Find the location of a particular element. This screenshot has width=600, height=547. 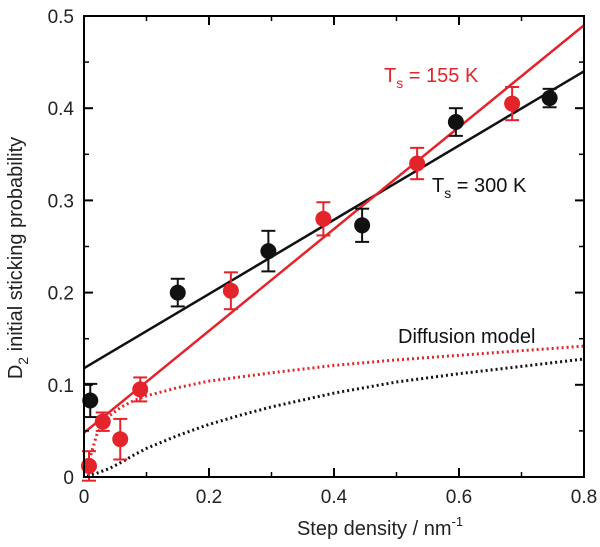

label-300k-main: T is located at coordinates (438, 186).